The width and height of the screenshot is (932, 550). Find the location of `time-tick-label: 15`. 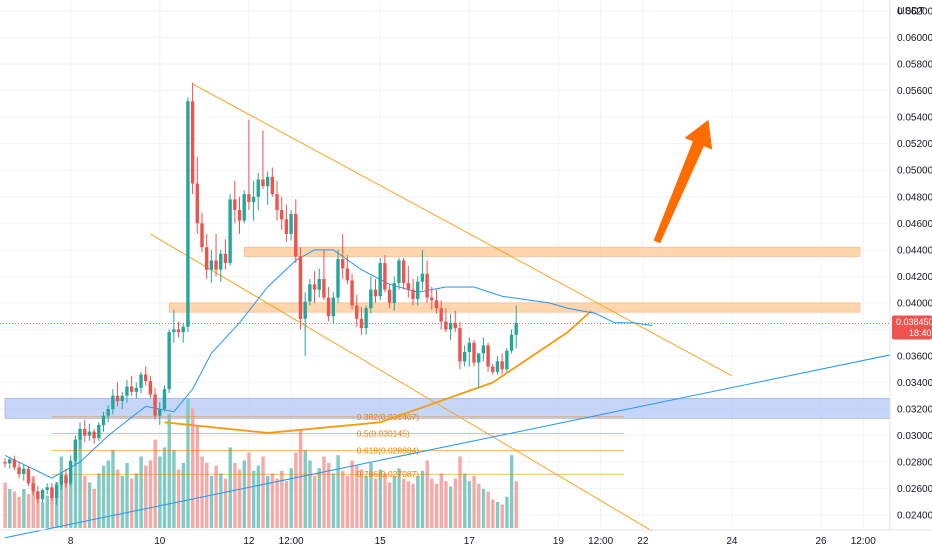

time-tick-label: 15 is located at coordinates (381, 541).